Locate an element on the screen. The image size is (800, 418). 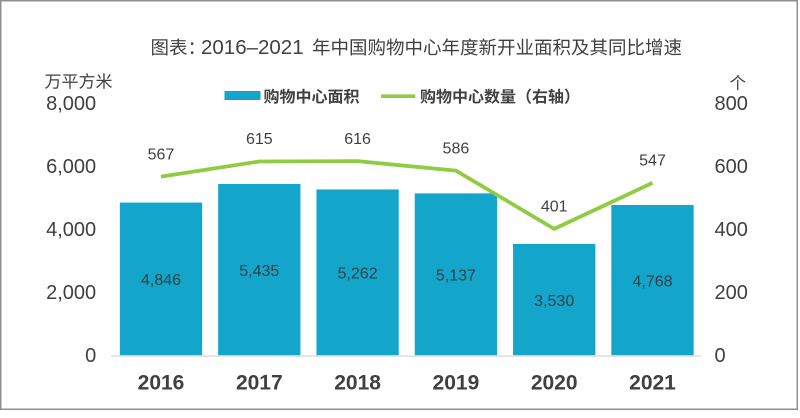
svg-text: 2021 is located at coordinates (652, 382).